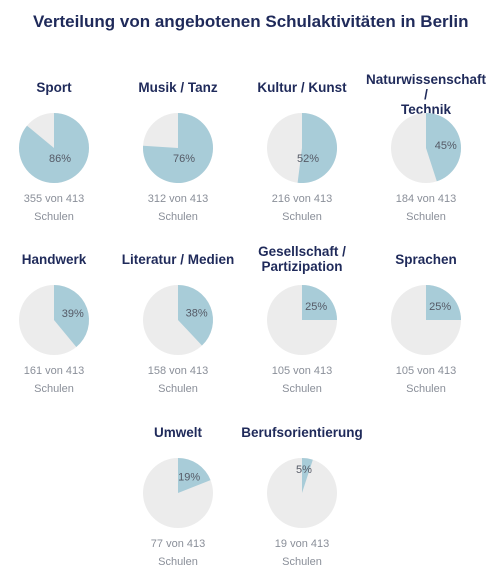  I want to click on pie-chart: 52%, so click(302, 147).